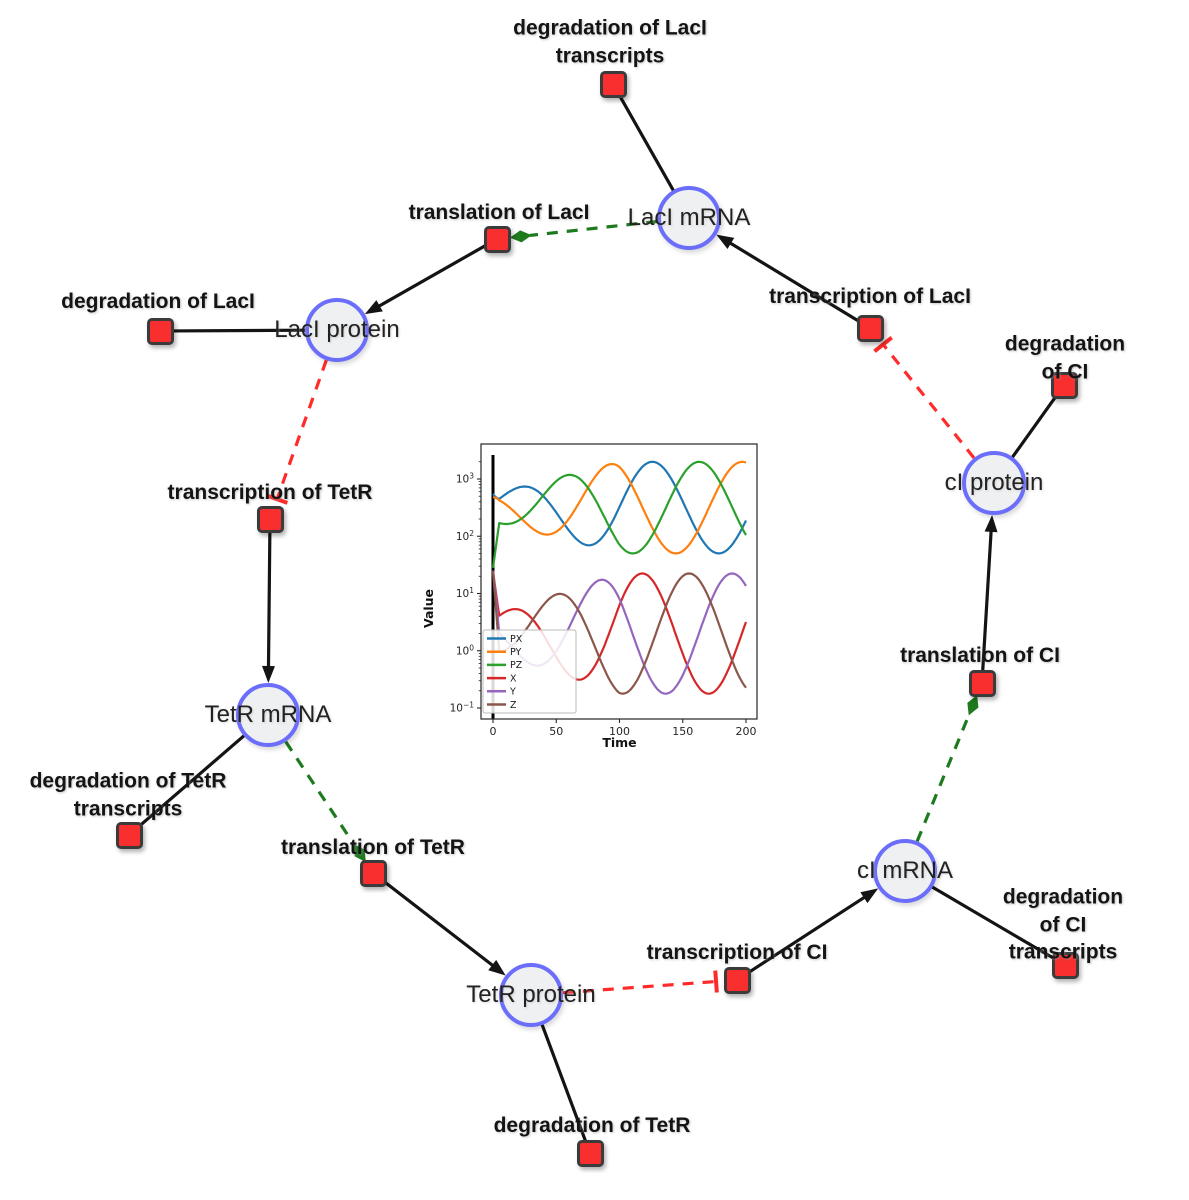  Describe the element at coordinates (160, 331) in the screenshot. I see `reaction-node-deg-laci` at that location.